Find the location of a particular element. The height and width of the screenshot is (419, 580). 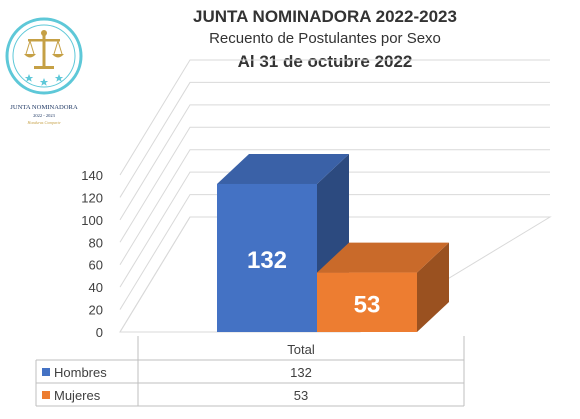

bar-mujeres-data-label: 53 is located at coordinates (367, 304).